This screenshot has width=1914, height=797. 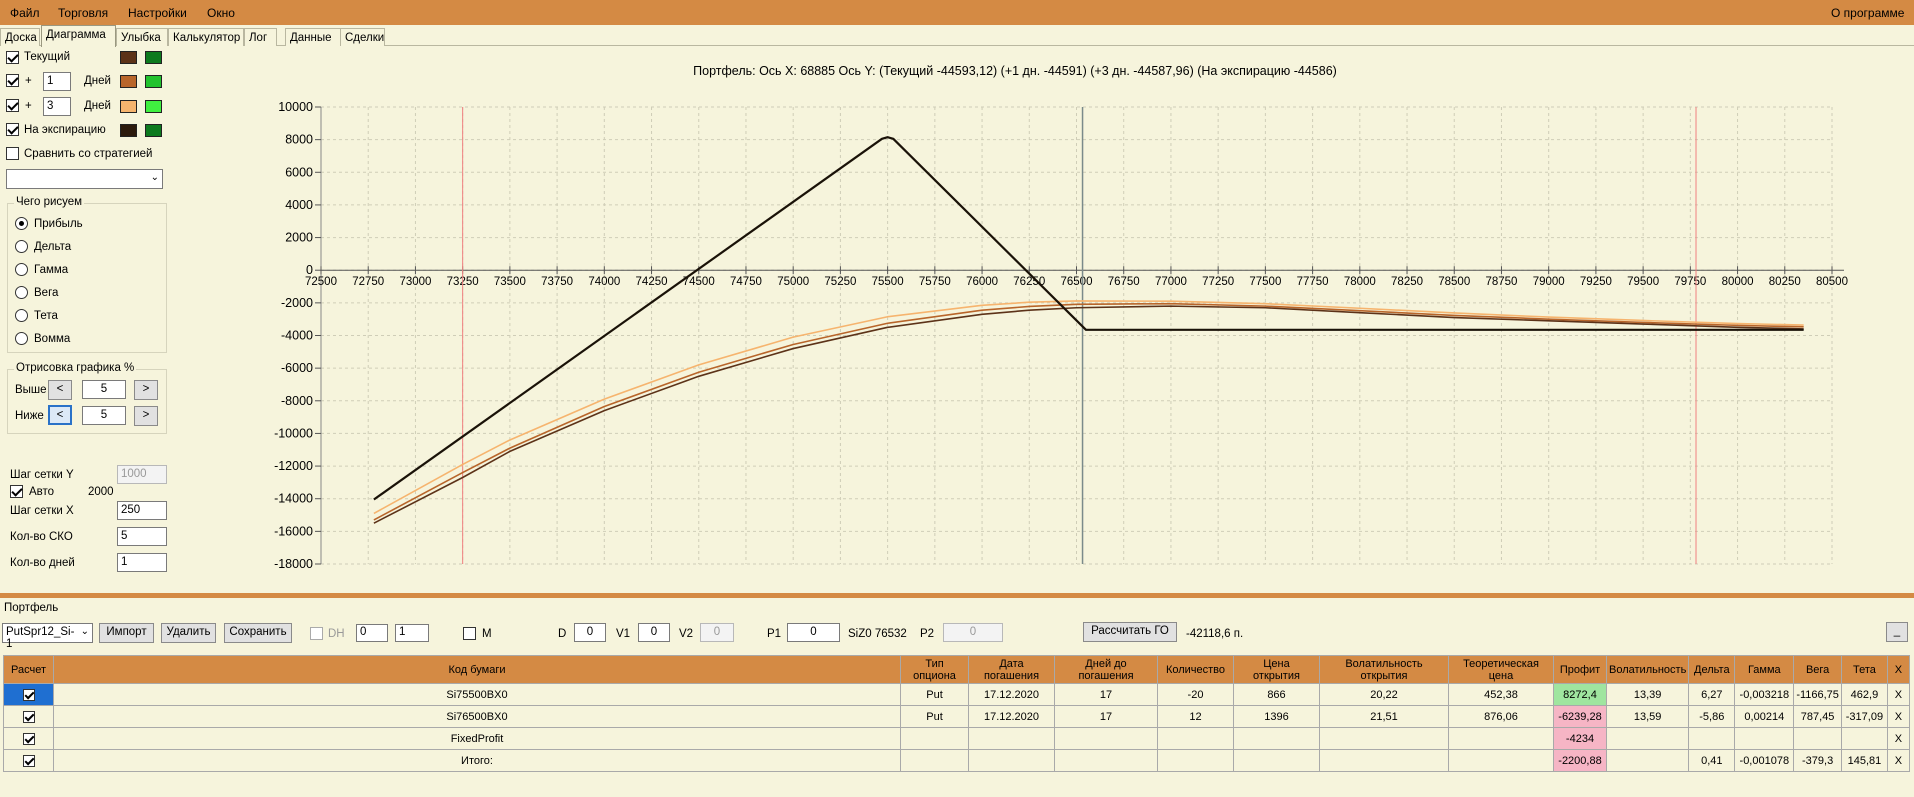 What do you see at coordinates (128, 130) in the screenshot?
I see `expiry-color-swatch` at bounding box center [128, 130].